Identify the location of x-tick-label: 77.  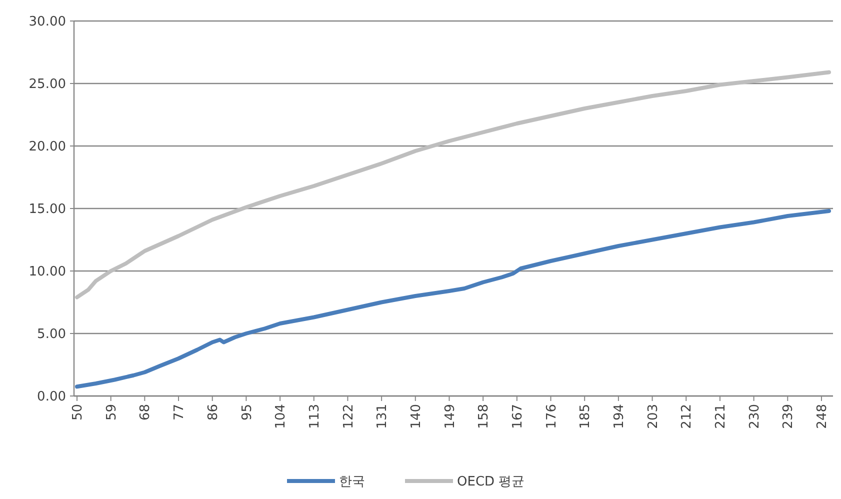
(180, 412).